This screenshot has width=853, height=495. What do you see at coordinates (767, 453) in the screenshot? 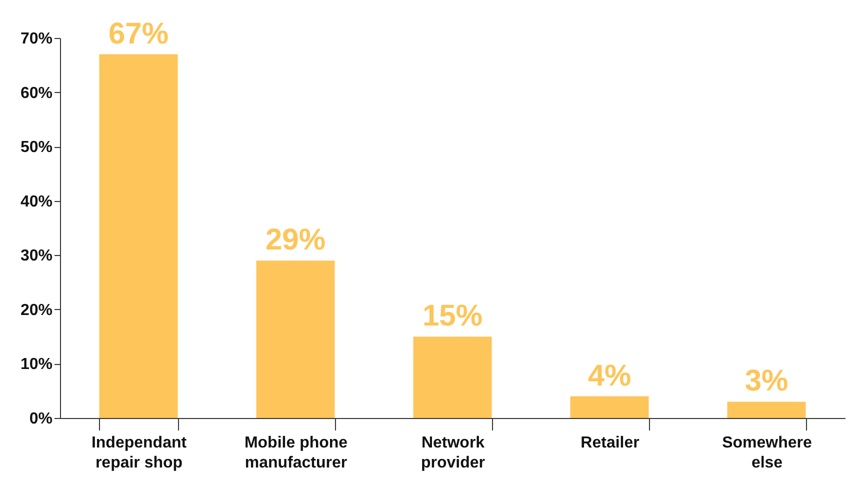
I see `x-tick-label: Somewhere else` at bounding box center [767, 453].